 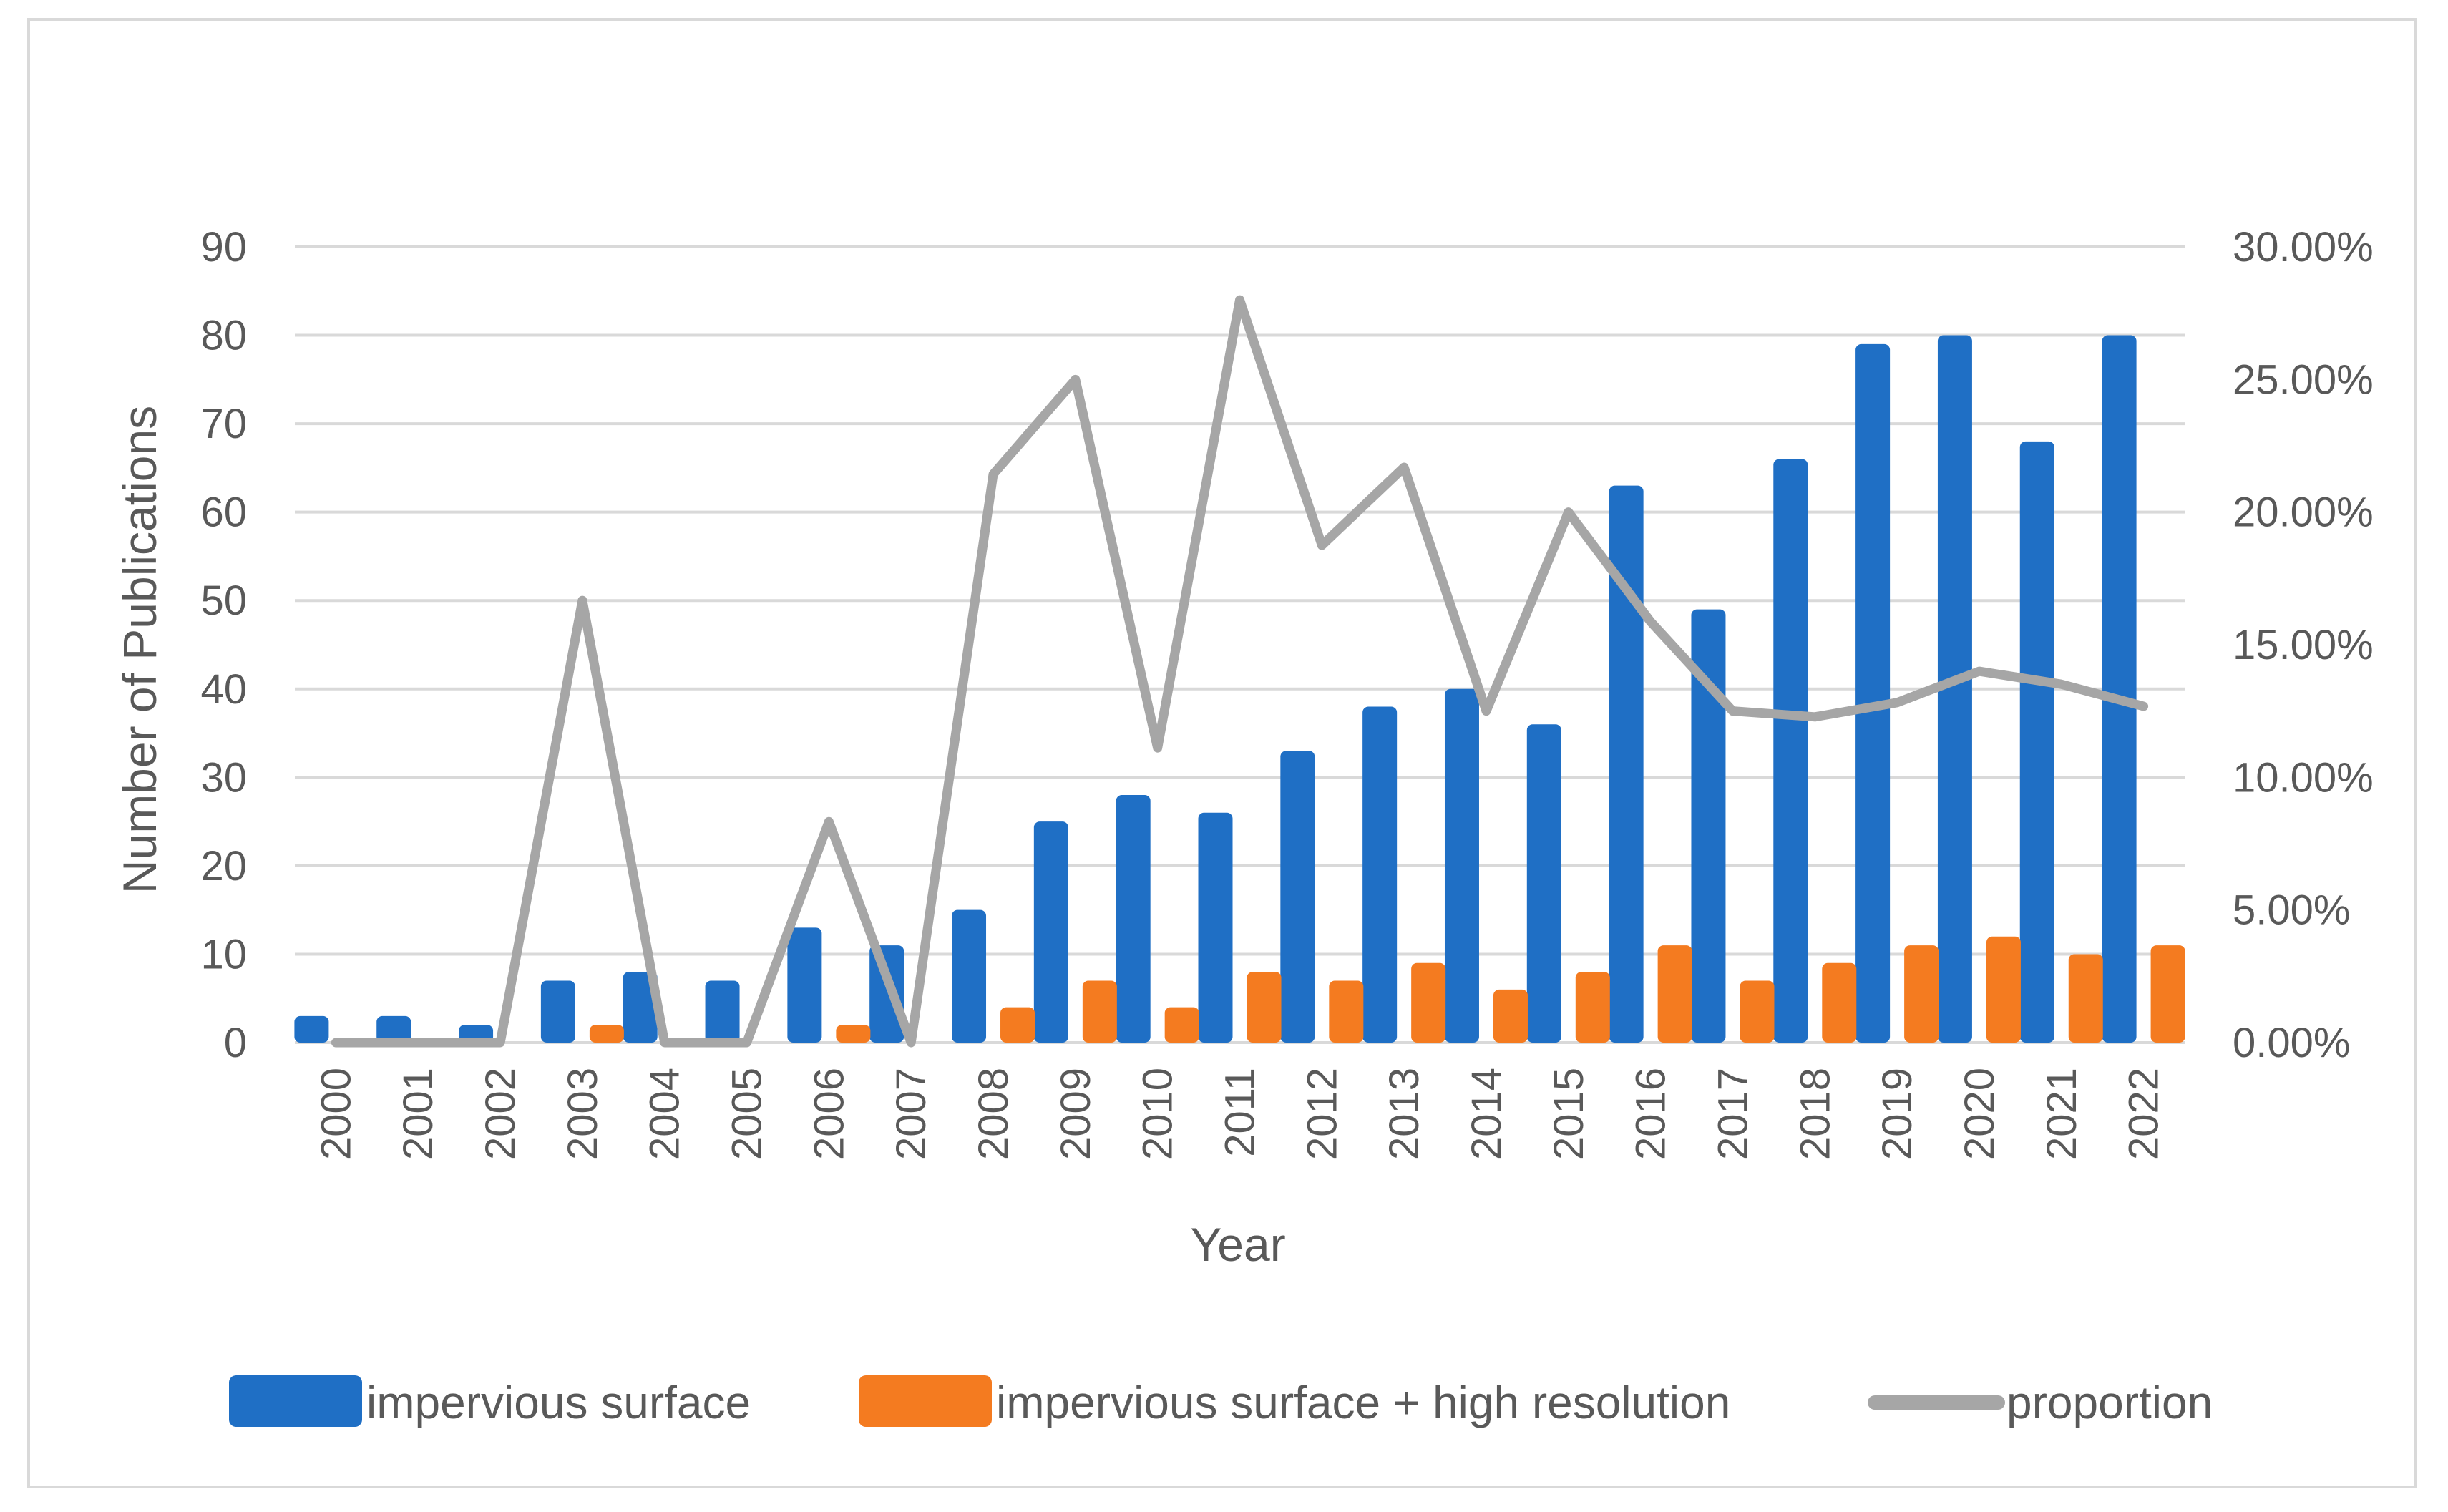 I want to click on y-tick-label: 10, so click(x=223, y=954).